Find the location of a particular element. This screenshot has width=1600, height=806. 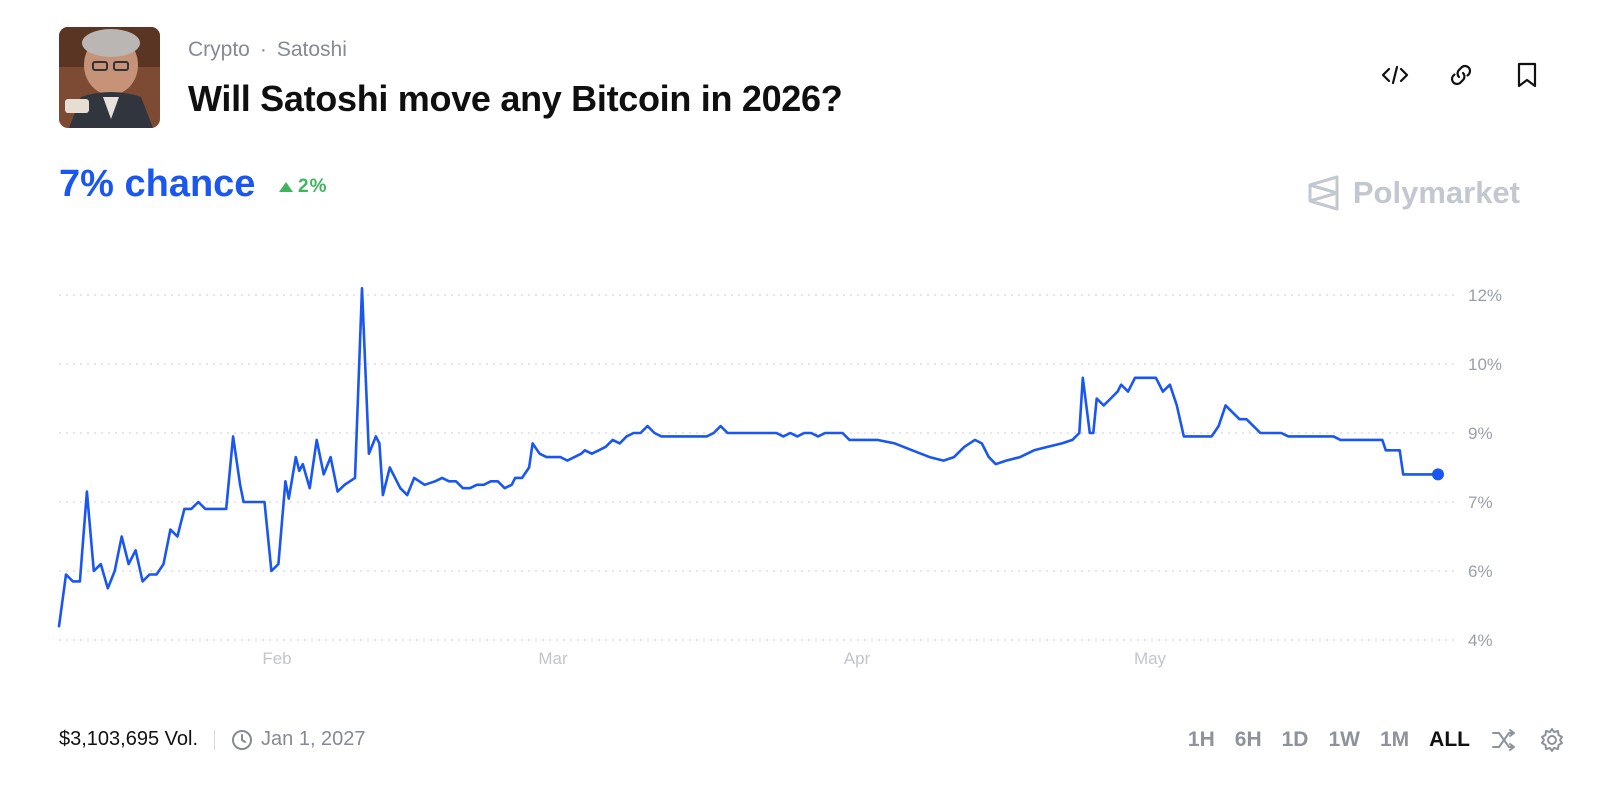

y-tick-label: 9% is located at coordinates (1480, 433).